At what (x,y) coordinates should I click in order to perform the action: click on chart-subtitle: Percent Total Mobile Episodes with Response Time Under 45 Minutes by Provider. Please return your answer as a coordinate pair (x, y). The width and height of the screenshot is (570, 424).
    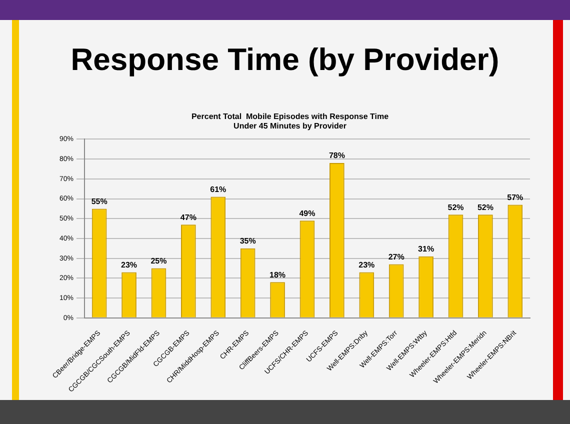
    Looking at the image, I should click on (290, 121).